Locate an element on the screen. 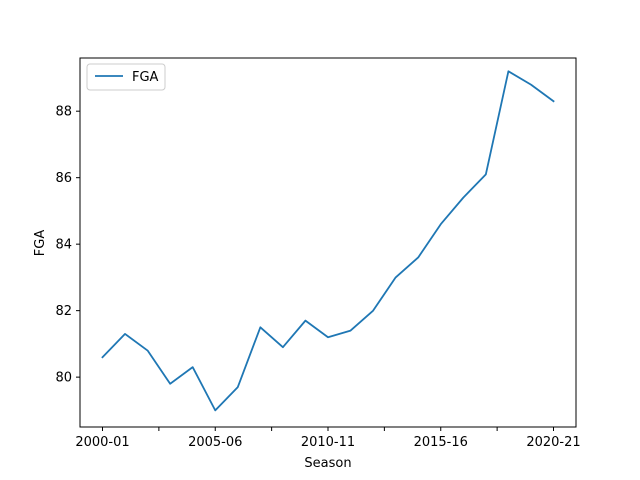 The image size is (640, 480). y-tick-label: 82 is located at coordinates (63, 311).